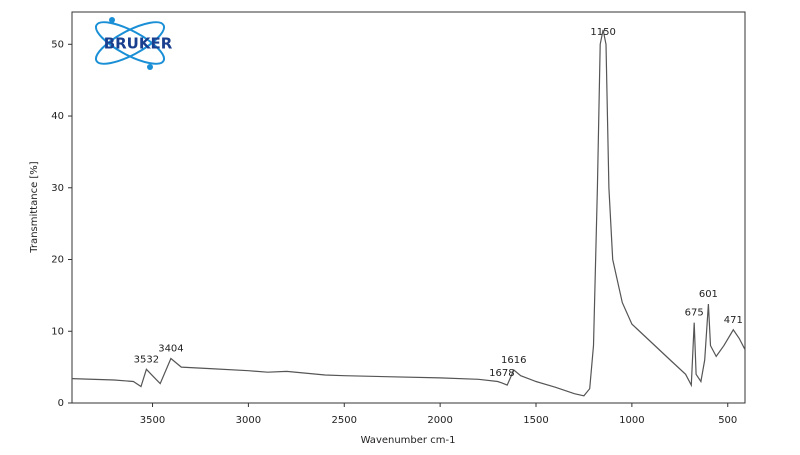  What do you see at coordinates (57, 331) in the screenshot?
I see `y-tick-label: 10` at bounding box center [57, 331].